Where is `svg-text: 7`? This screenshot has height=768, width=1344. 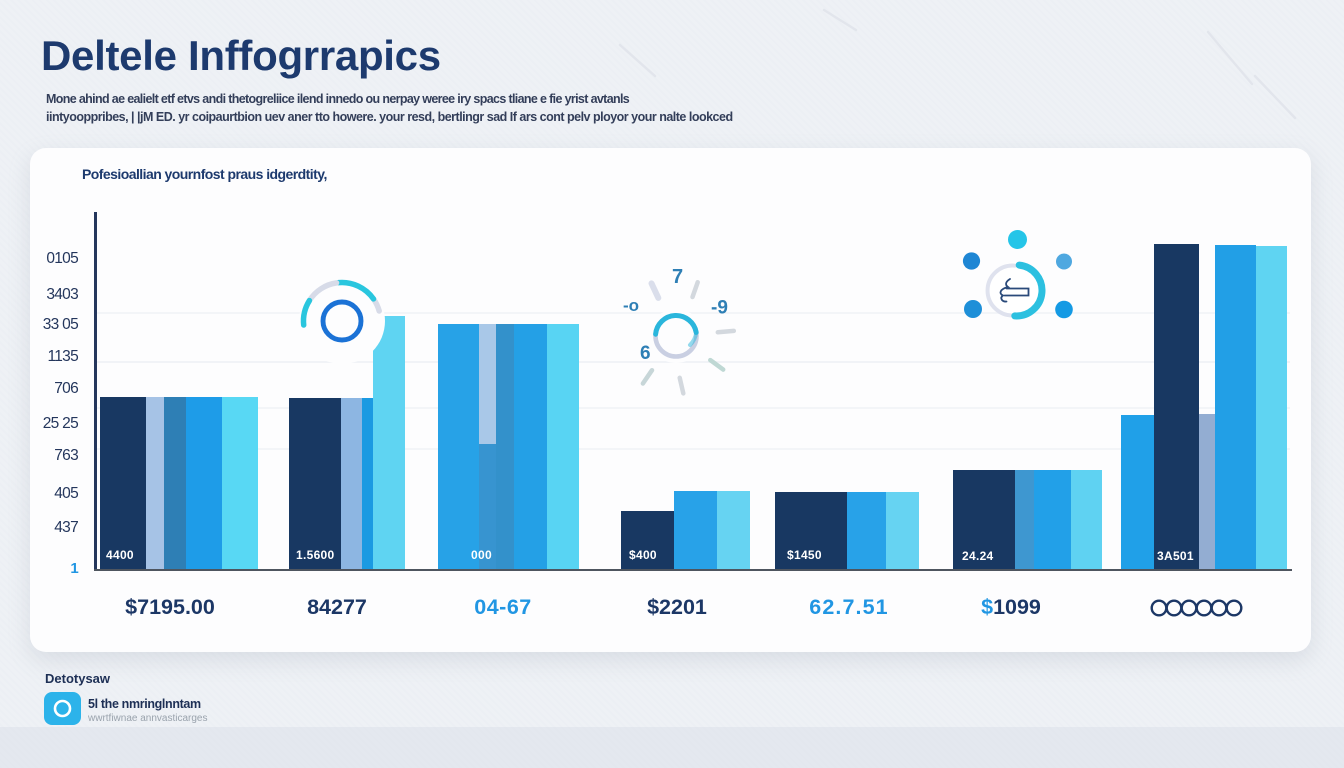
svg-text: 7 is located at coordinates (677, 277).